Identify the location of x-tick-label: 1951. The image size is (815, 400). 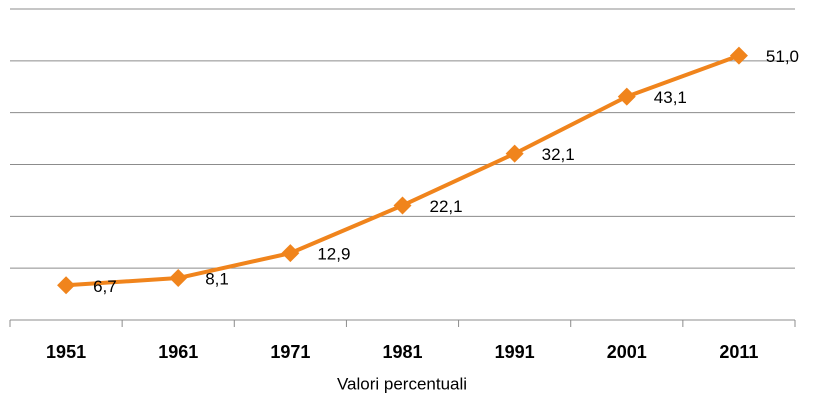
(66, 352).